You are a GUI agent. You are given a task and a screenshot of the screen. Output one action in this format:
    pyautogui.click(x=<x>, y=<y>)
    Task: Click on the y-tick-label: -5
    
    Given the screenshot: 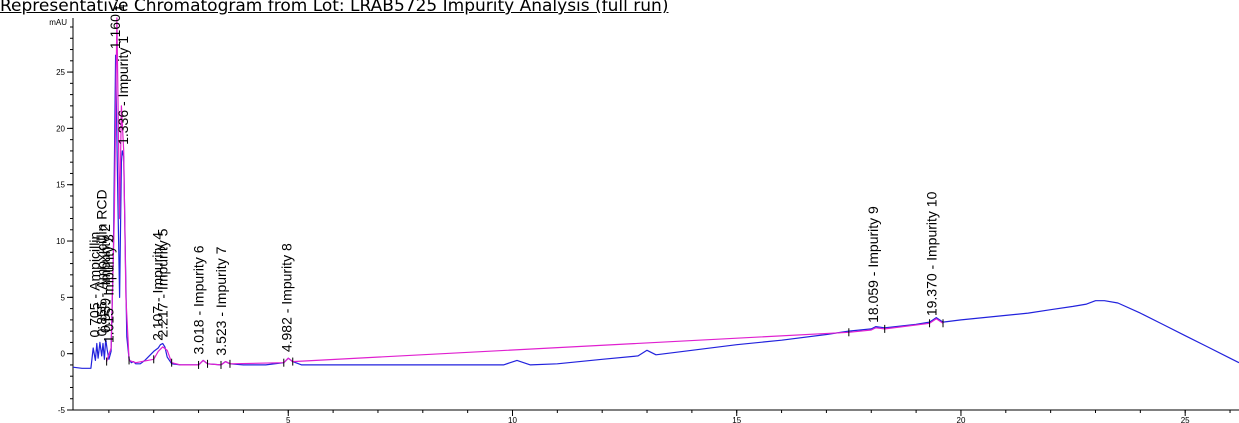 What is the action you would take?
    pyautogui.click(x=62, y=410)
    